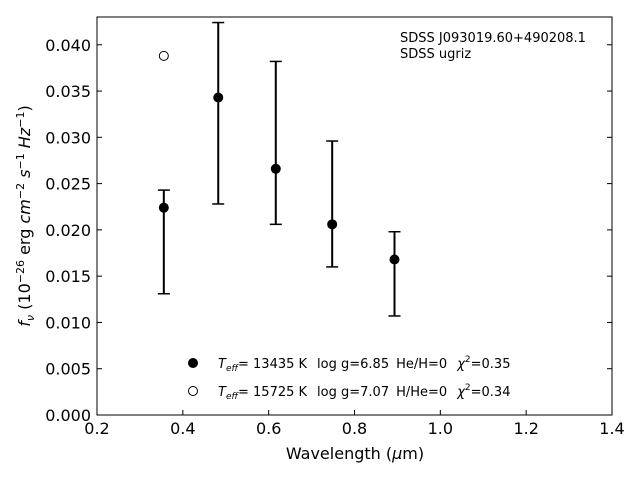 The height and width of the screenshot is (480, 640). Describe the element at coordinates (354, 428) in the screenshot. I see `x-tick-label: 0.8` at that location.